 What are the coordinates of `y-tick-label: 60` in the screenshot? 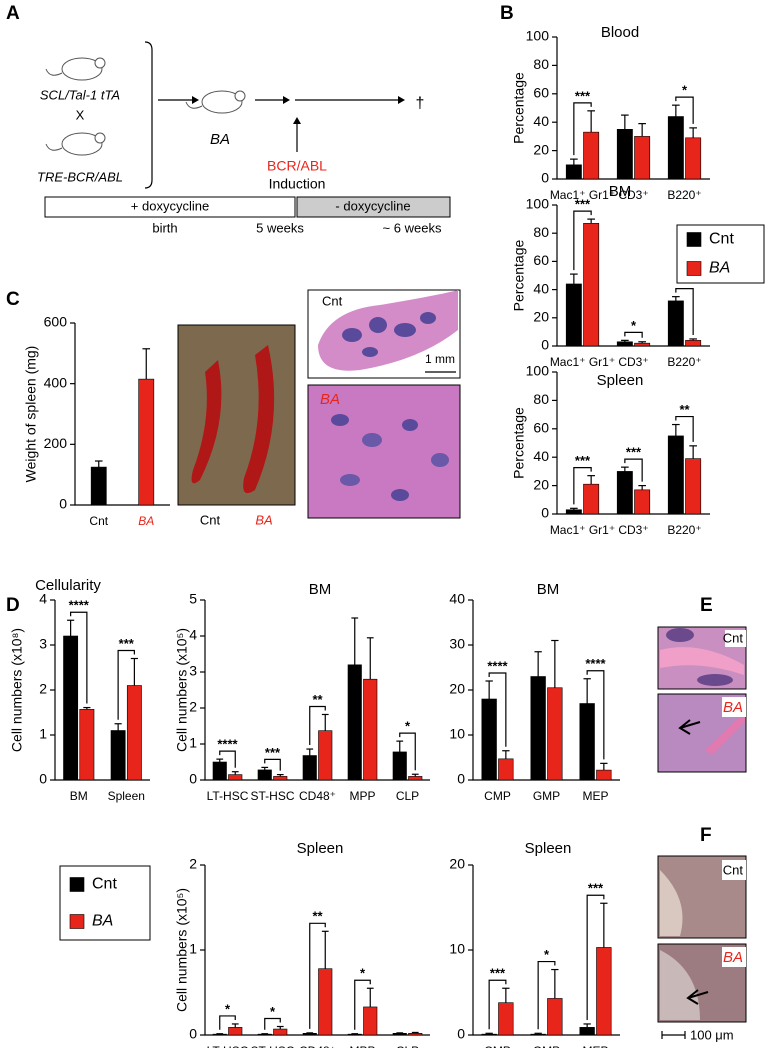 It's located at (541, 93).